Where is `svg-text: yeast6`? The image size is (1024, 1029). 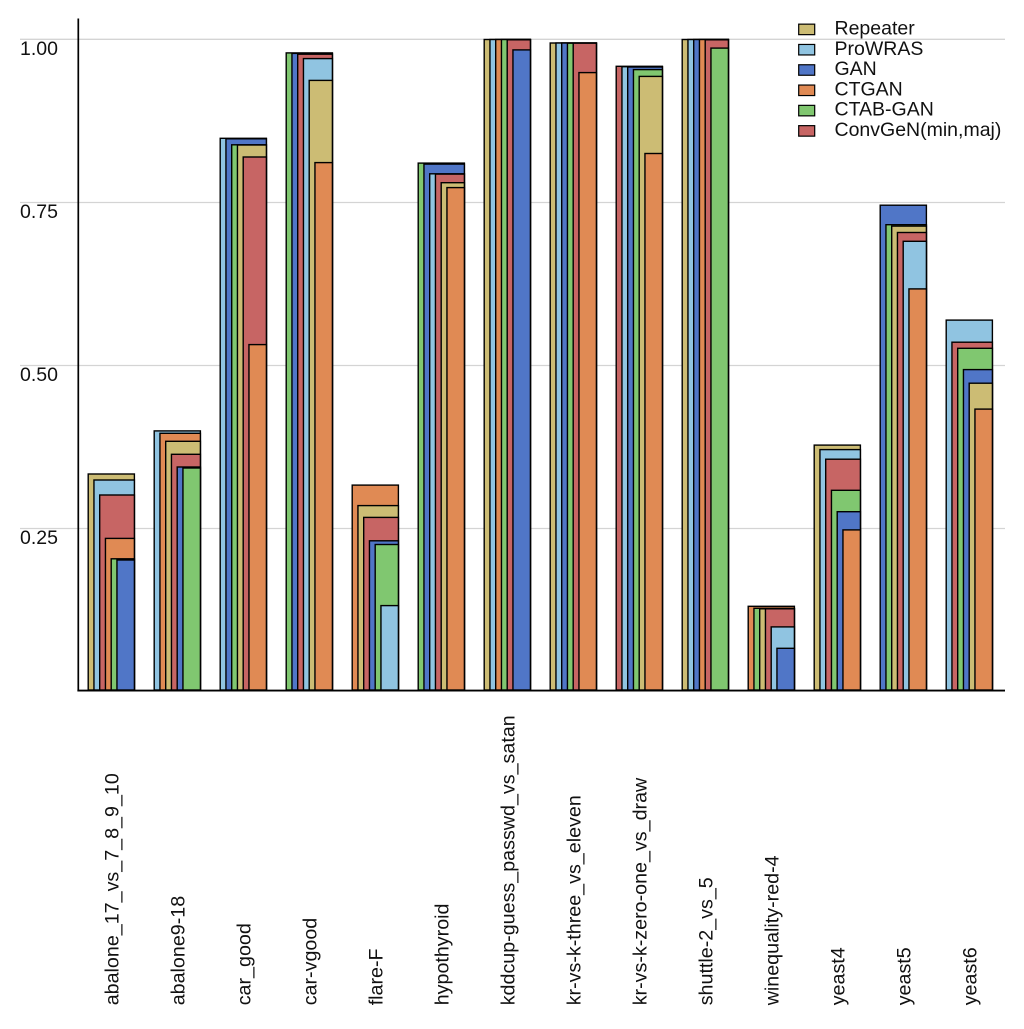
svg-text: yeast6 is located at coordinates (970, 976).